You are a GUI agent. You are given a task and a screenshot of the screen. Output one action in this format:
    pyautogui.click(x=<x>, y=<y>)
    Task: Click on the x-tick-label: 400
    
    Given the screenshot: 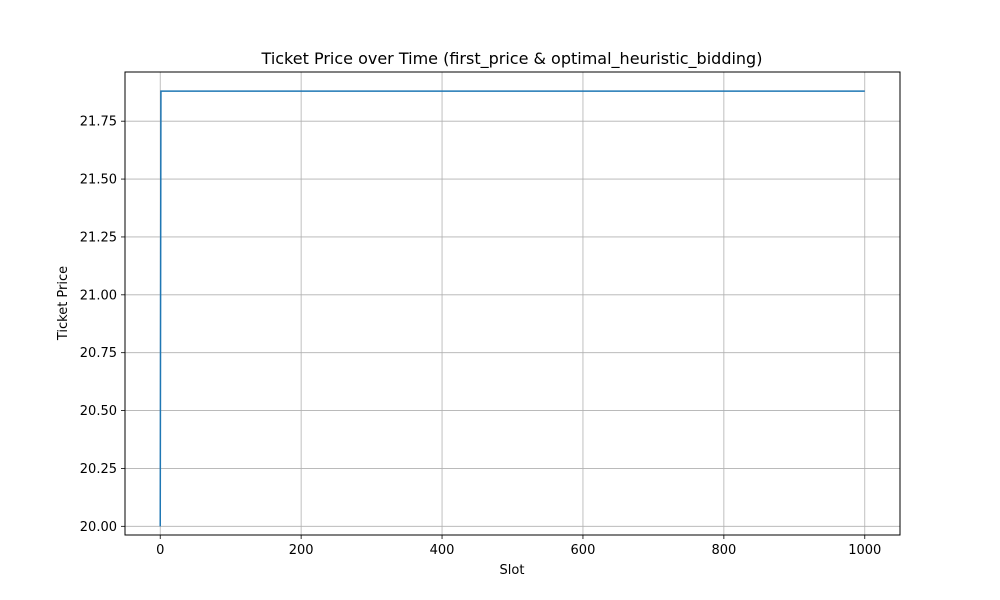 What is the action you would take?
    pyautogui.click(x=442, y=550)
    